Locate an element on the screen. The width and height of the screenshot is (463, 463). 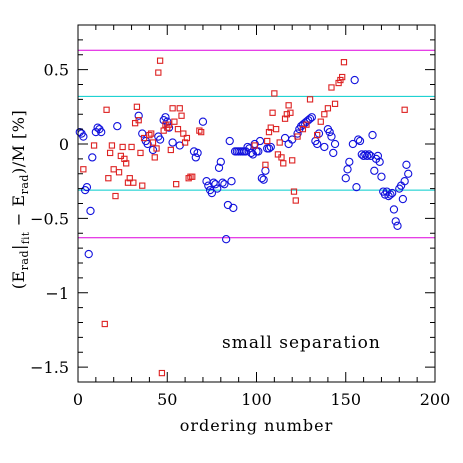
plot-annotation: small separation is located at coordinates (301, 343).